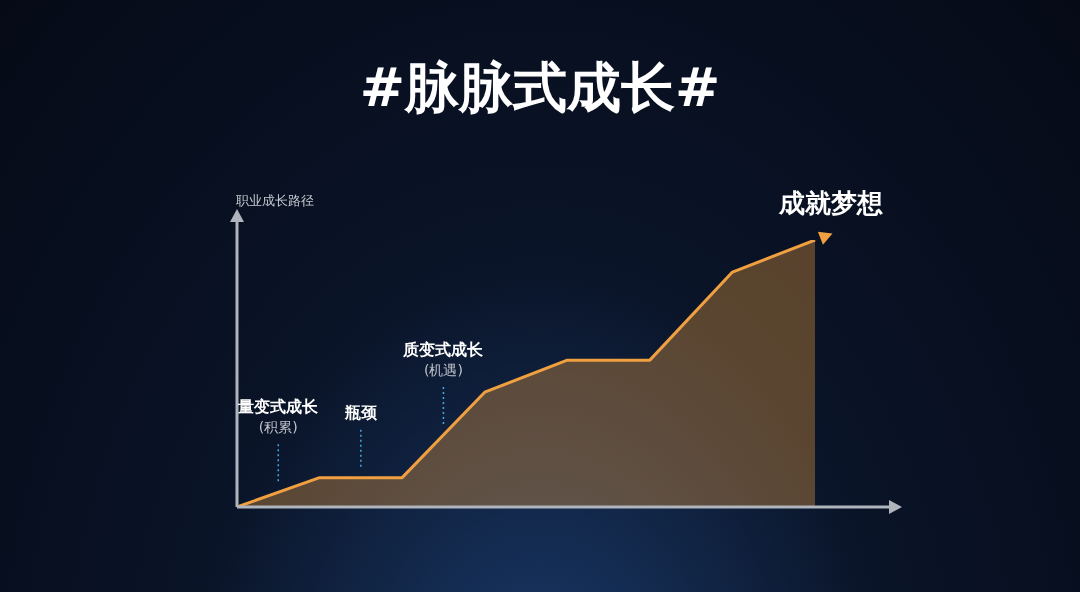 Image resolution: width=1080 pixels, height=592 pixels. I want to click on annotation: 瓶颈, so click(360, 412).